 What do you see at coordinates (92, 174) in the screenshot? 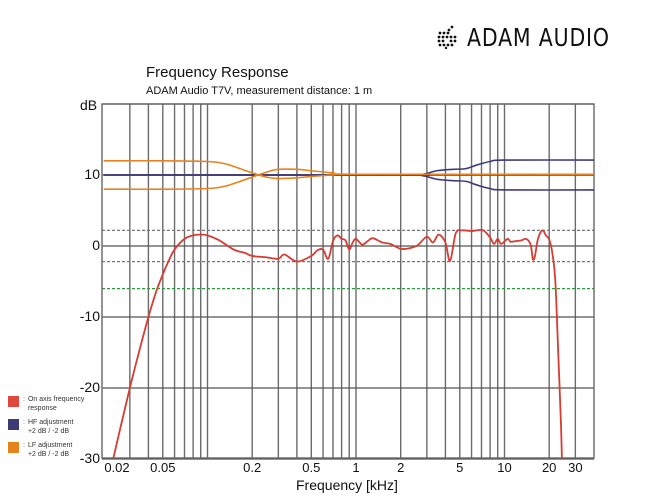
I see `y-tick-label: 10` at bounding box center [92, 174].